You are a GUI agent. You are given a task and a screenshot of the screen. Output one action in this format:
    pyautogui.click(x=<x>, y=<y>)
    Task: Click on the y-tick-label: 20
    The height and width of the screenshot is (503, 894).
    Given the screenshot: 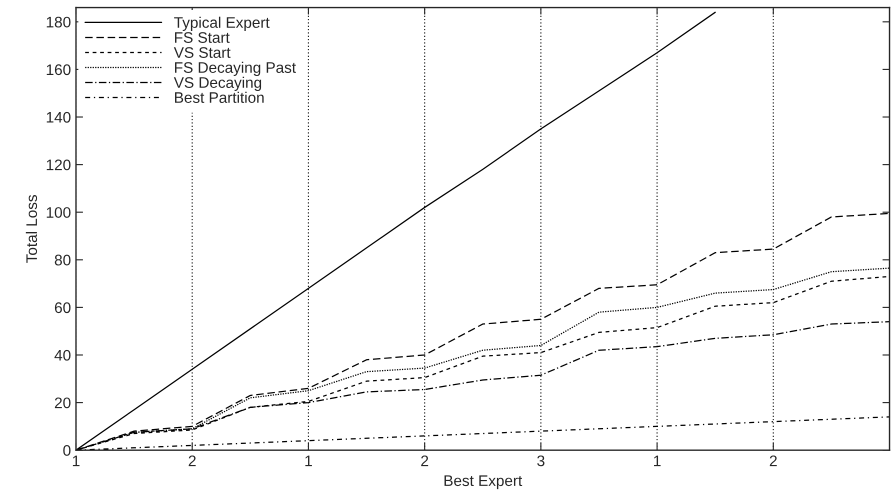 What is the action you would take?
    pyautogui.click(x=62, y=402)
    